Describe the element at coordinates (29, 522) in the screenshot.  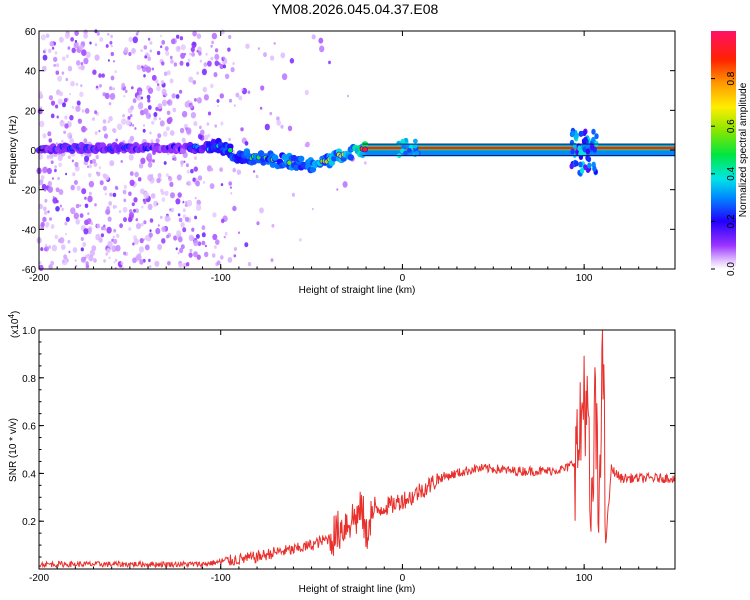
I see `y-tick-label: 0.2` at that location.